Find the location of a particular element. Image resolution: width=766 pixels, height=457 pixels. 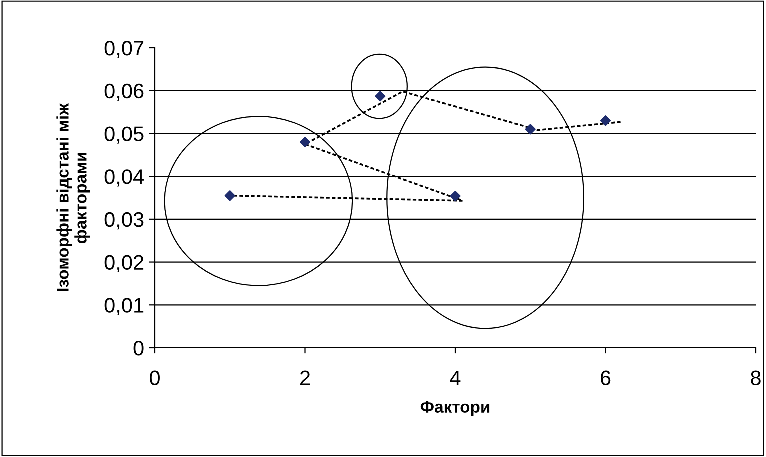

y-tick-label: 0,01 is located at coordinates (124, 307).